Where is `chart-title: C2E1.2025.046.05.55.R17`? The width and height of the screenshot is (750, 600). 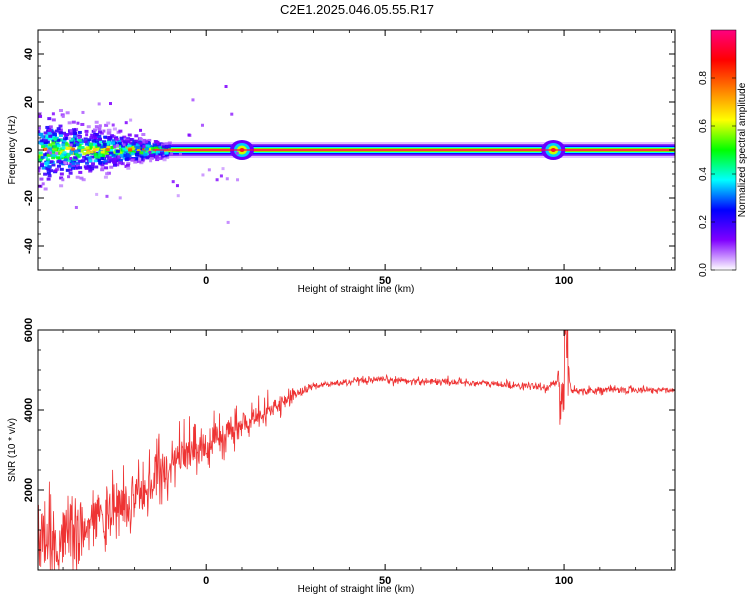 chart-title: C2E1.2025.046.05.55.R17 is located at coordinates (357, 9).